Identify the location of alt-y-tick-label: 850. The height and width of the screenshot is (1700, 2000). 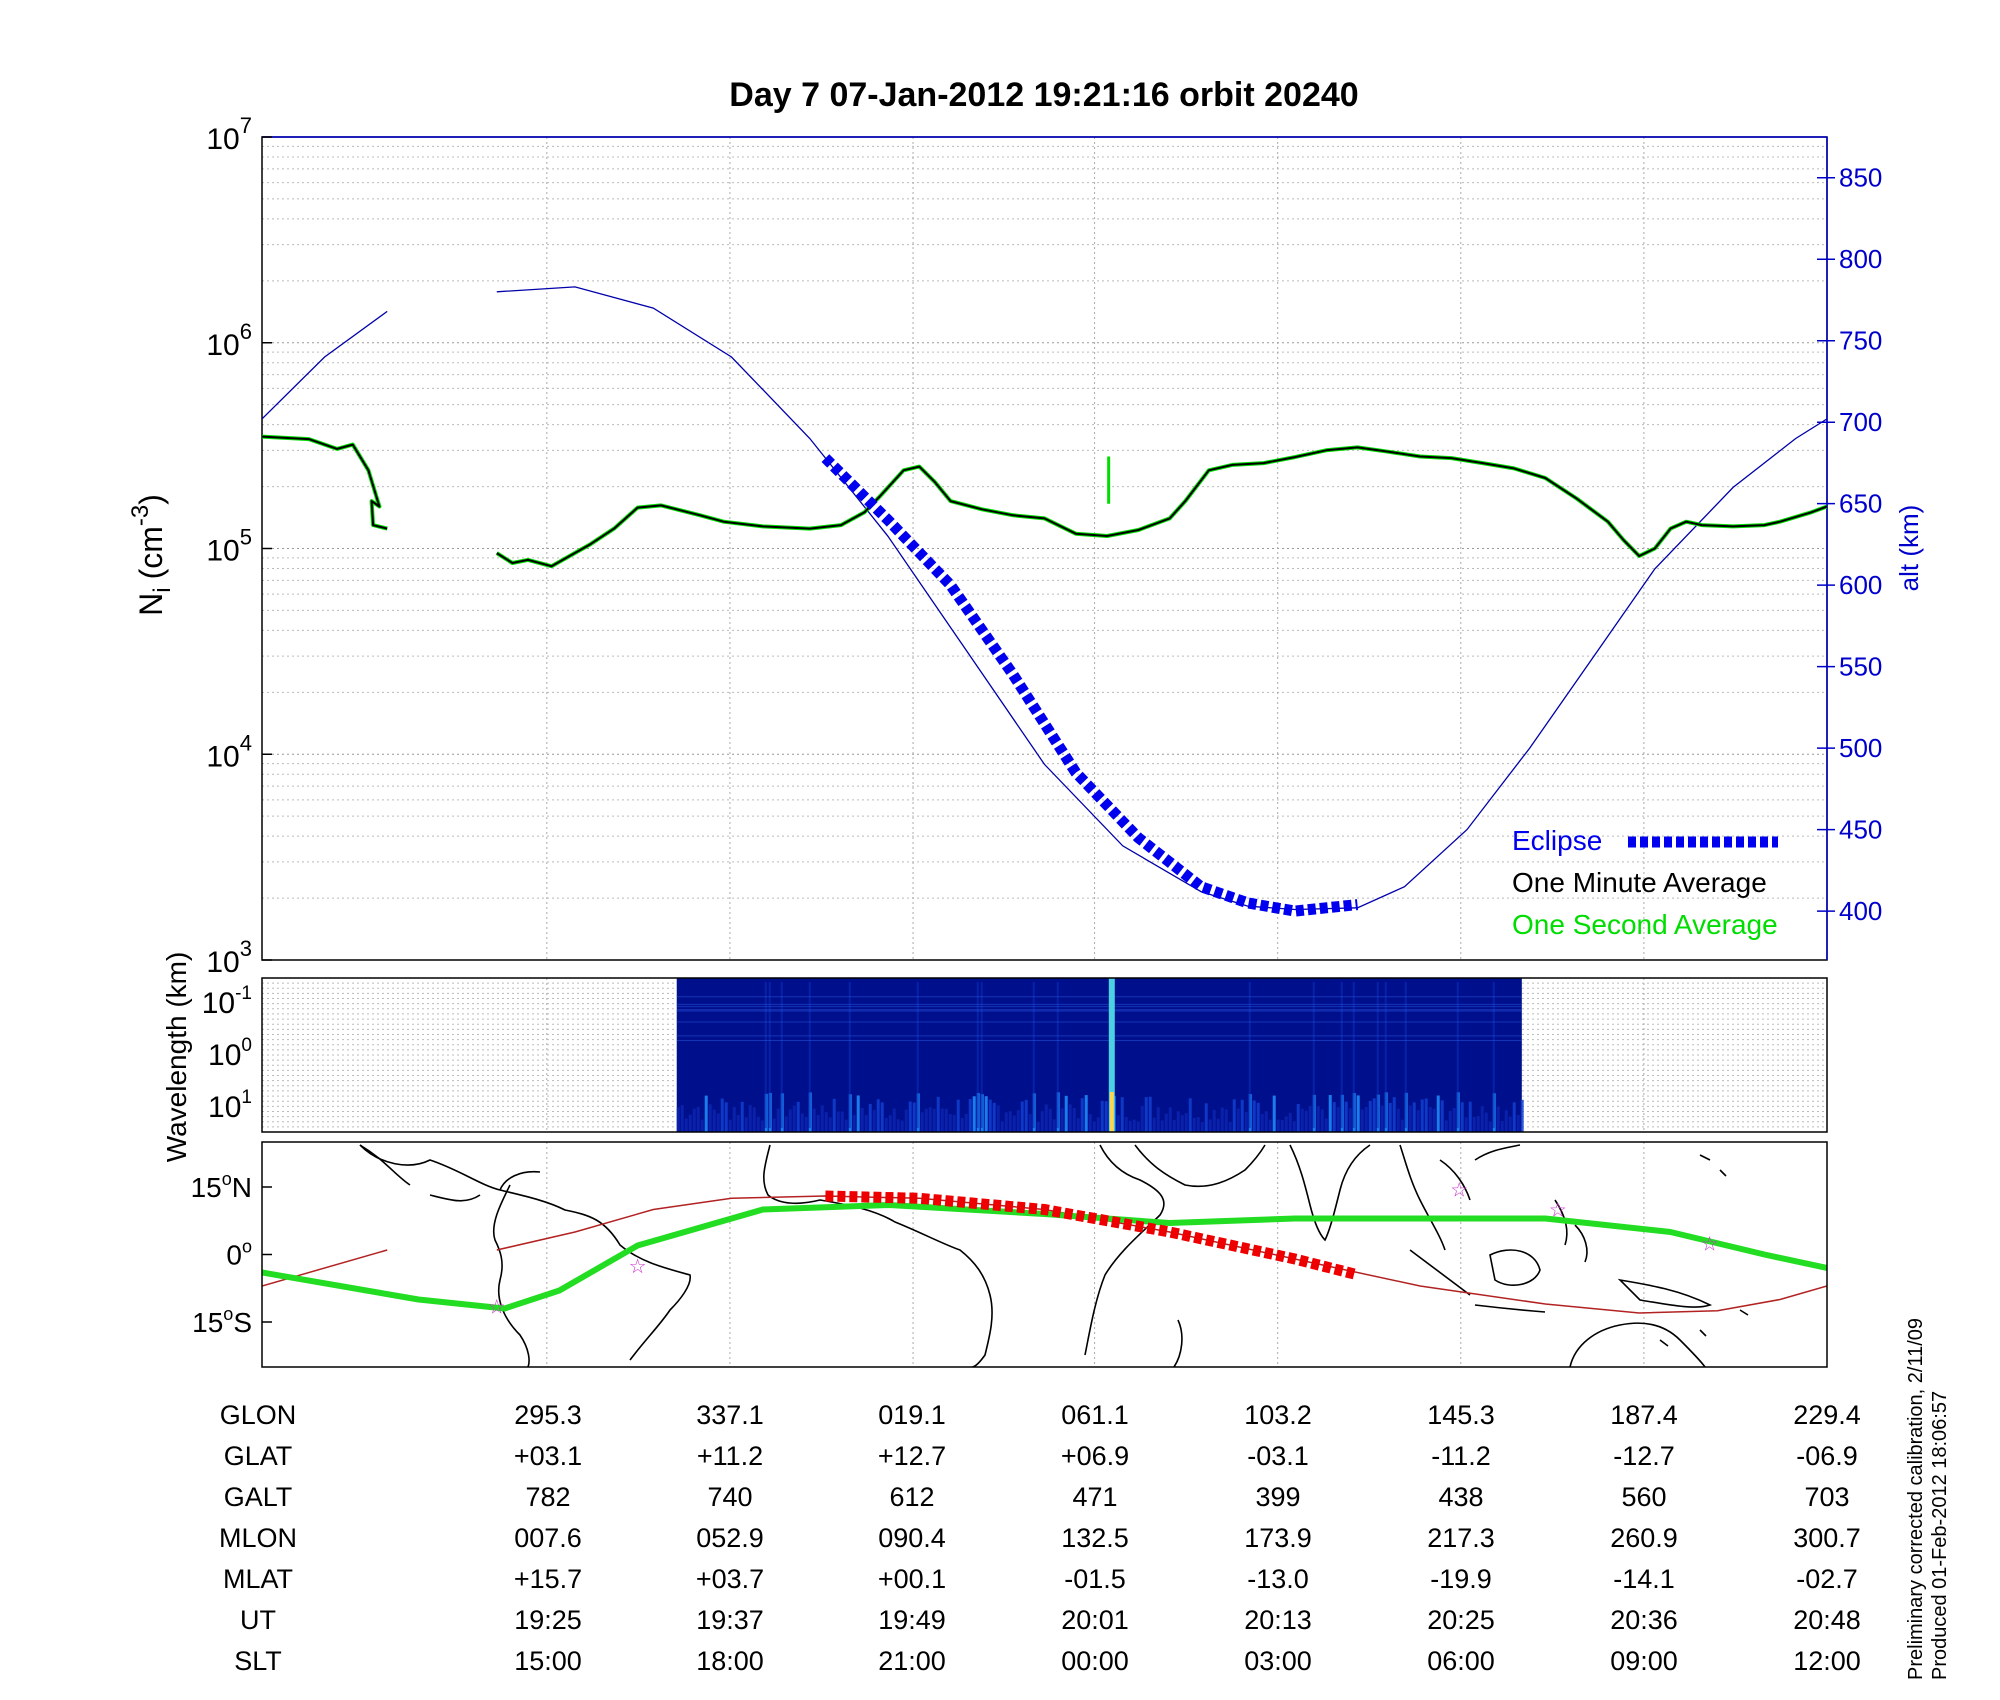
(1860, 178).